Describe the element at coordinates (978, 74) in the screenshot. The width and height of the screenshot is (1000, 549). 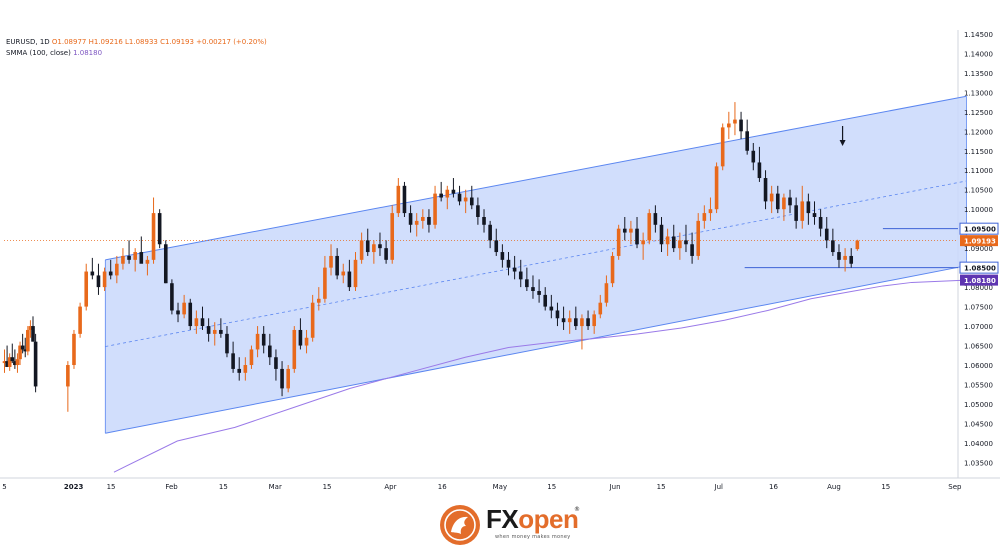
I see `y-tick-label: 1.13500` at that location.